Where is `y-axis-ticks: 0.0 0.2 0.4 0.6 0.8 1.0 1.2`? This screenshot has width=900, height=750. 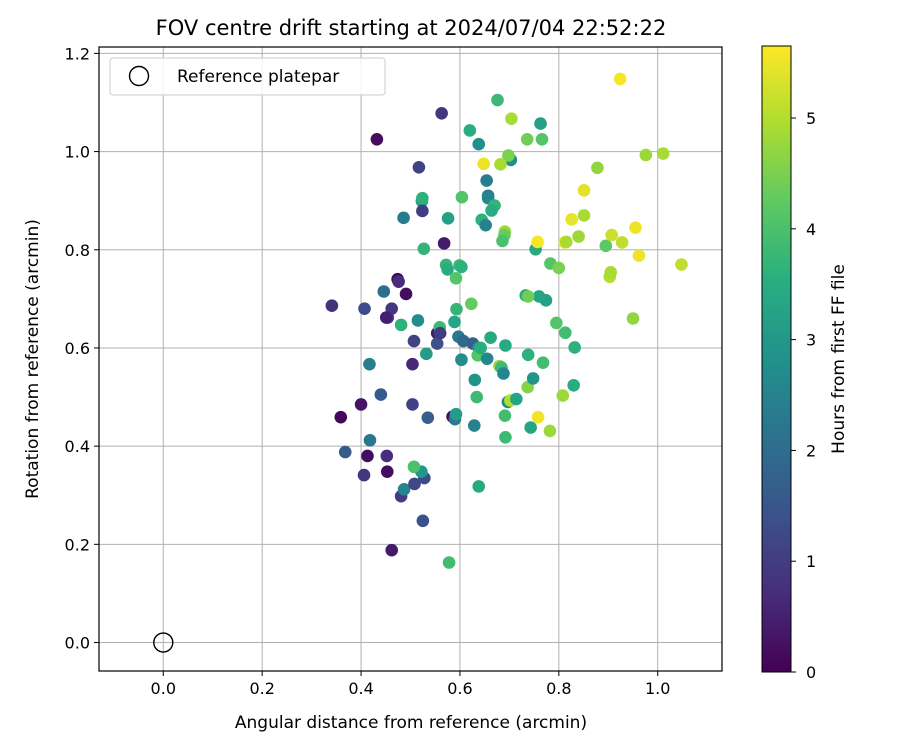
y-axis-ticks: 0.0 0.2 0.4 0.6 0.8 1.0 1.2 is located at coordinates (82, 348).